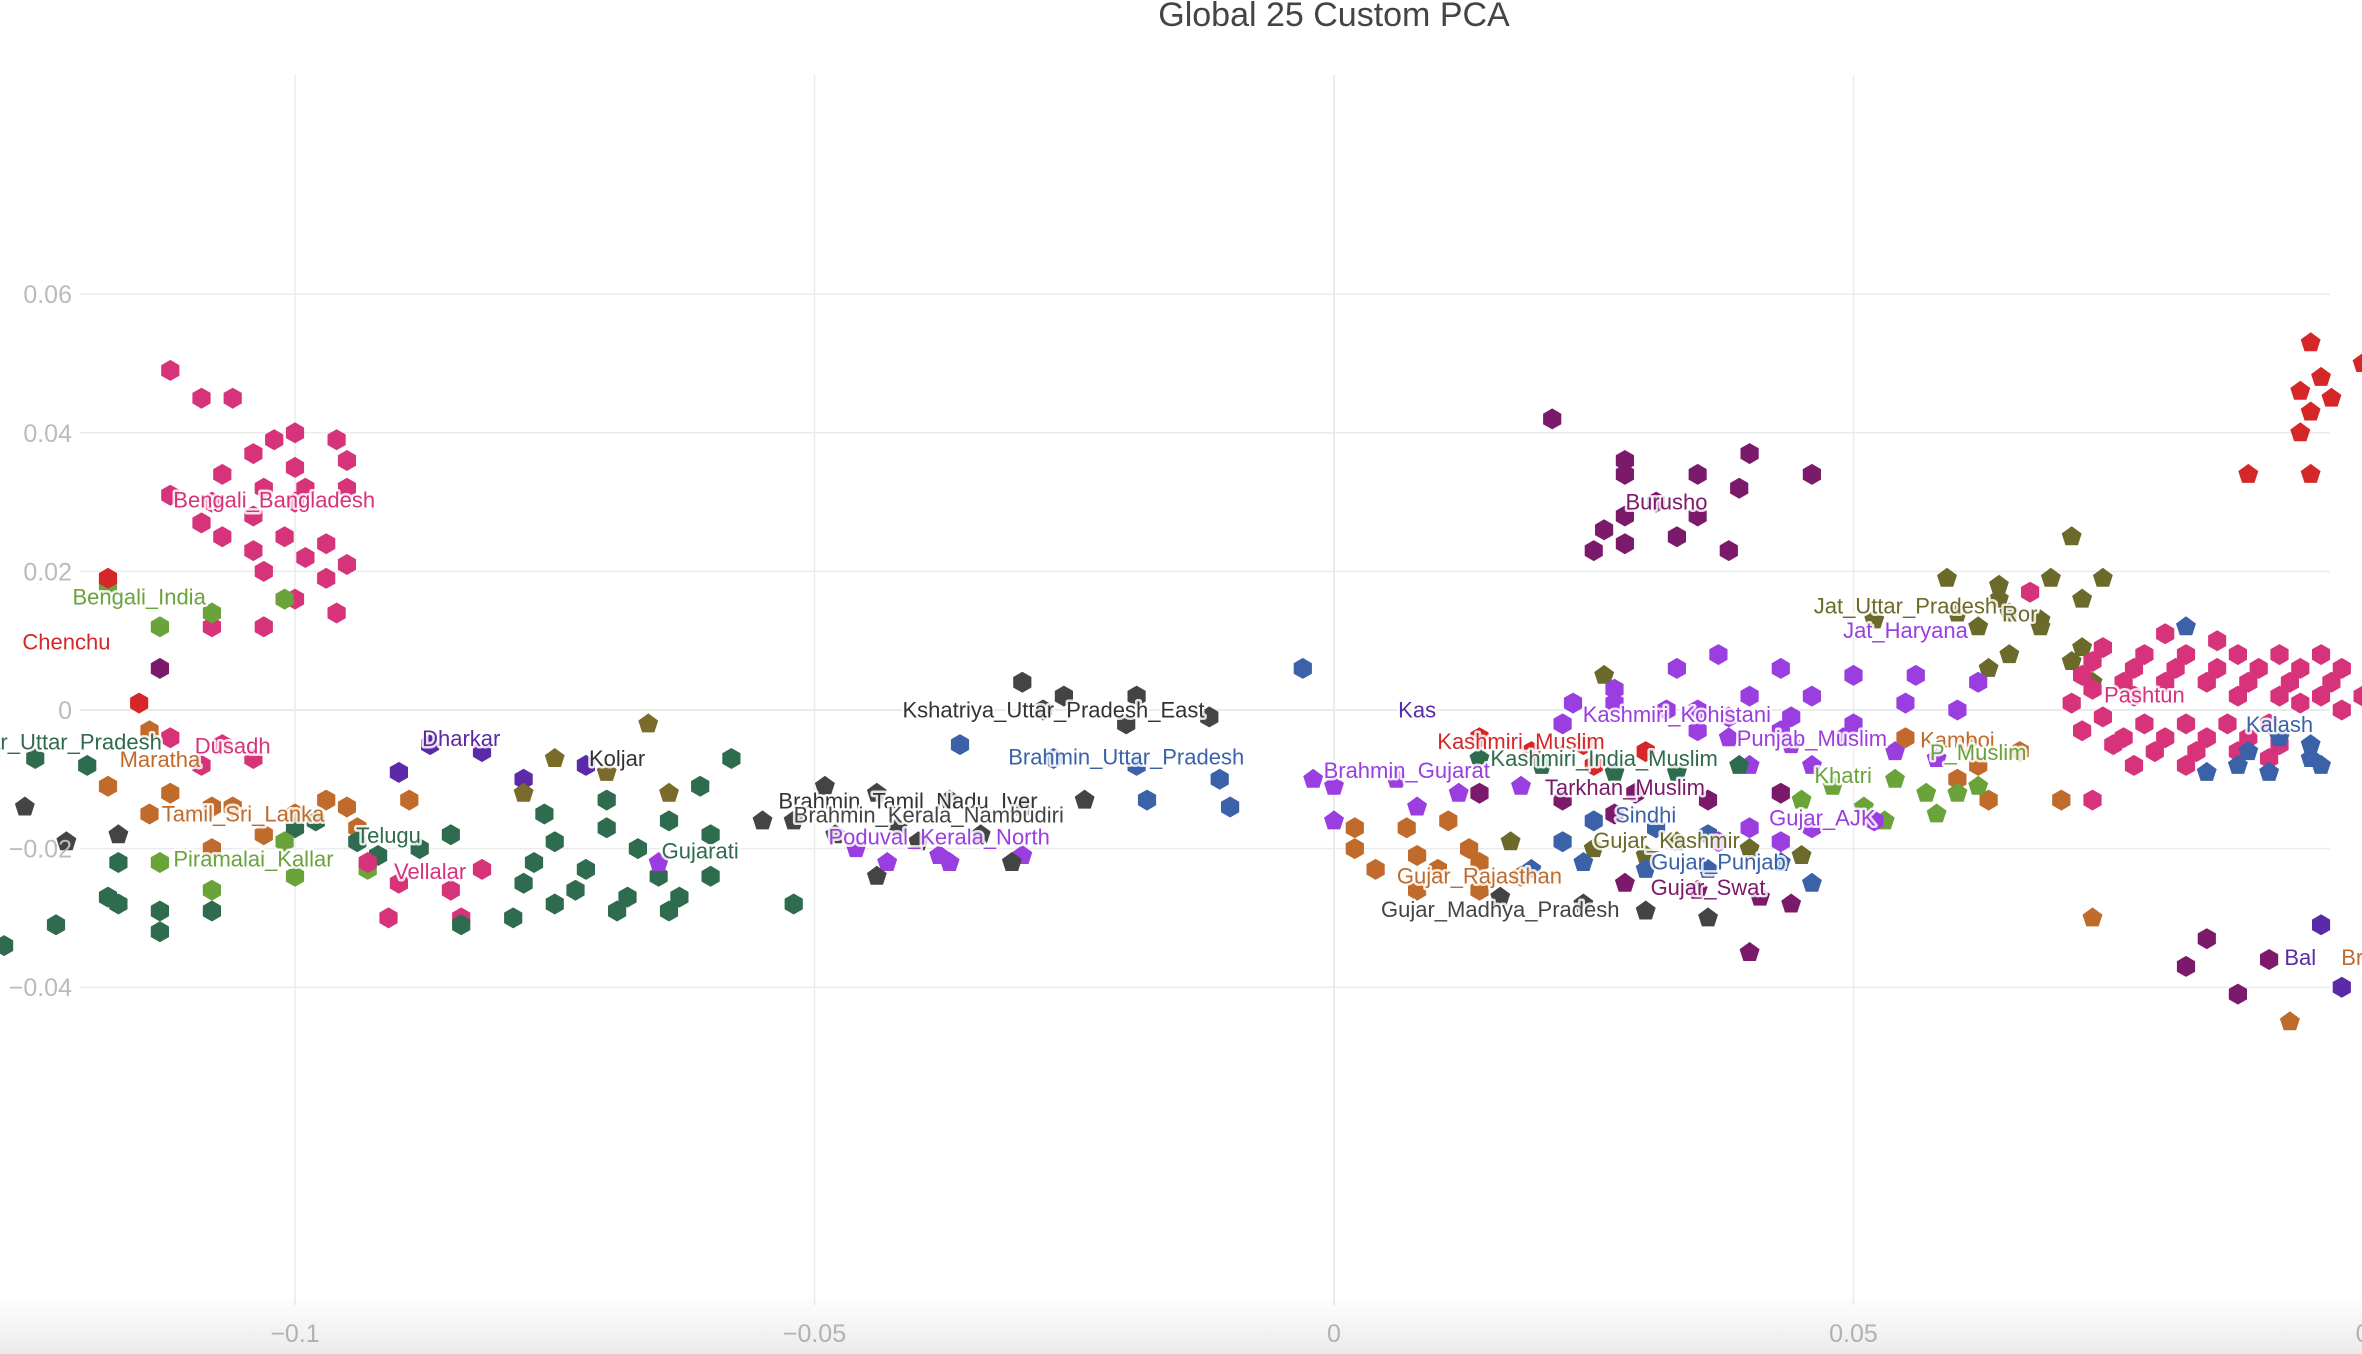  Describe the element at coordinates (66, 642) in the screenshot. I see `group-label: Chenchu` at that location.